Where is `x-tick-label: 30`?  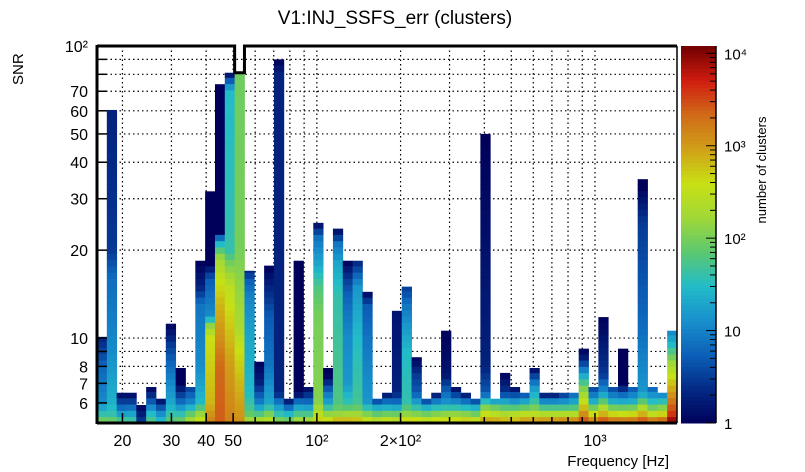 x-tick-label: 30 is located at coordinates (172, 441).